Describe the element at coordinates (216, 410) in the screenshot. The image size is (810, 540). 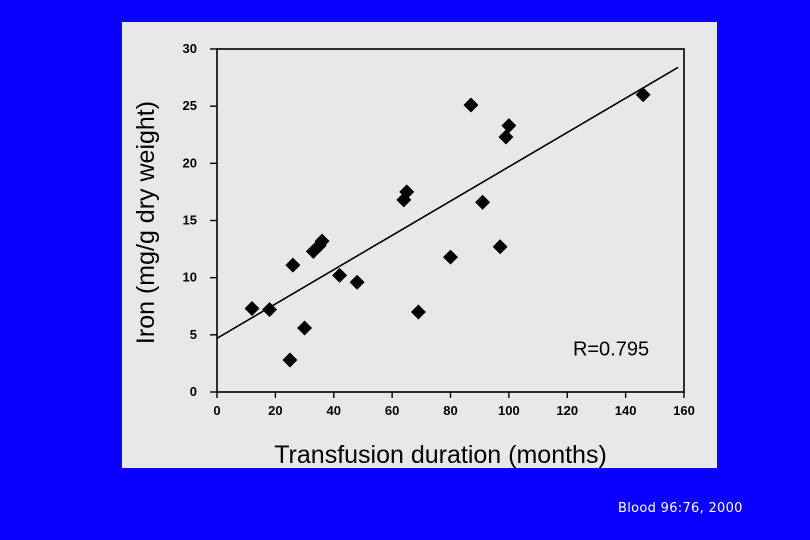
I see `x-tick-label: 0` at that location.